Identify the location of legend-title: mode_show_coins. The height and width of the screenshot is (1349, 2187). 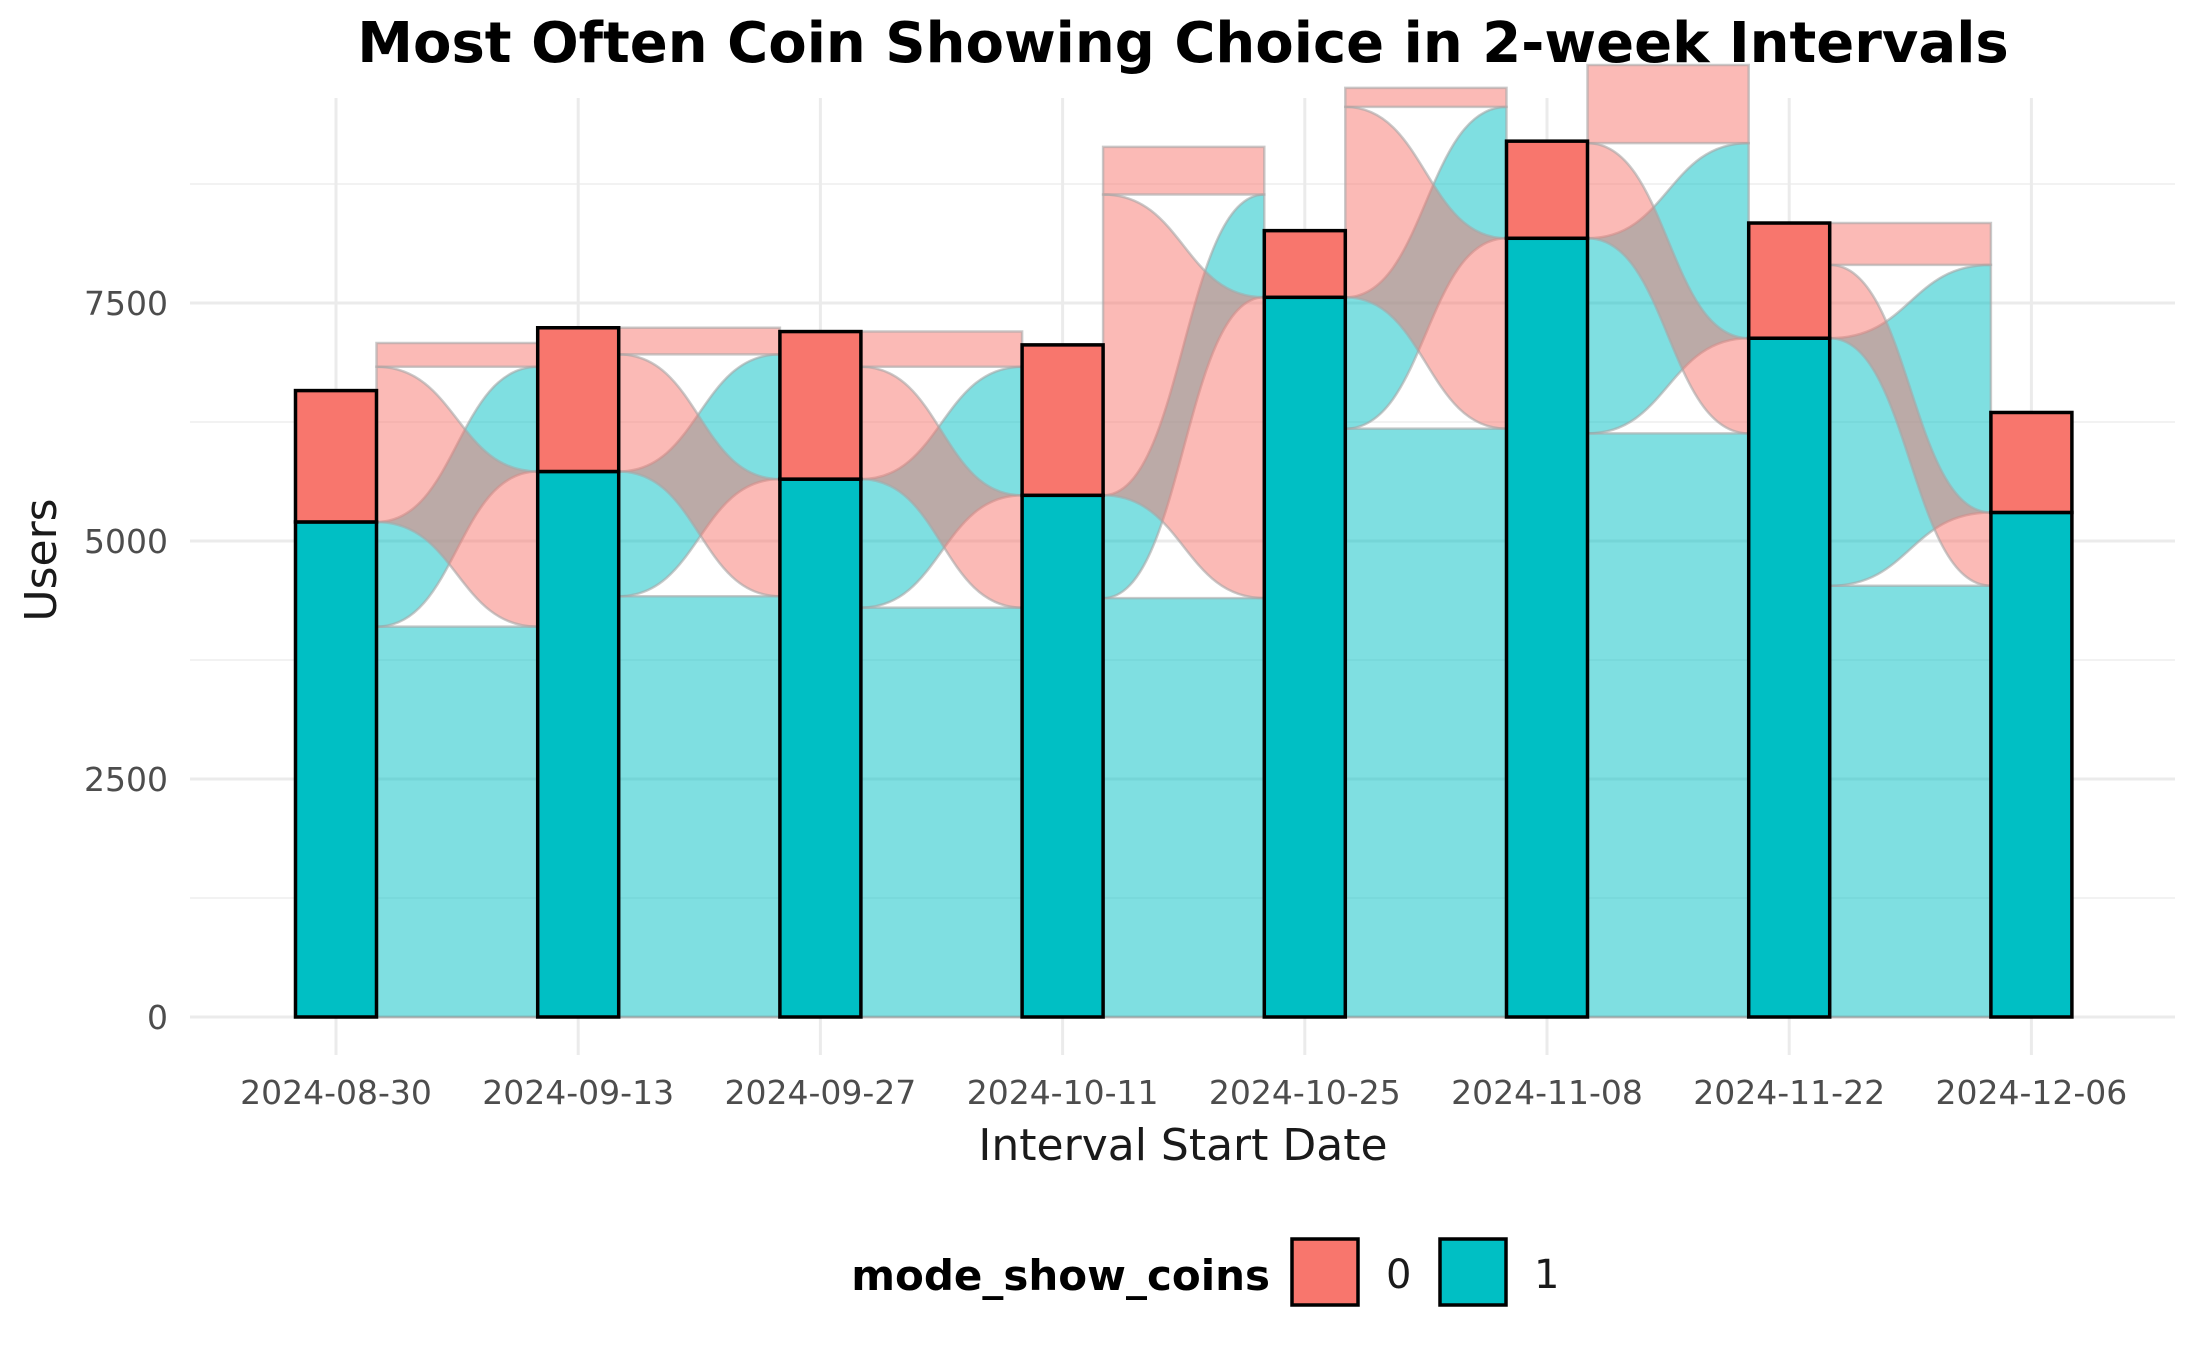
(1060, 1275).